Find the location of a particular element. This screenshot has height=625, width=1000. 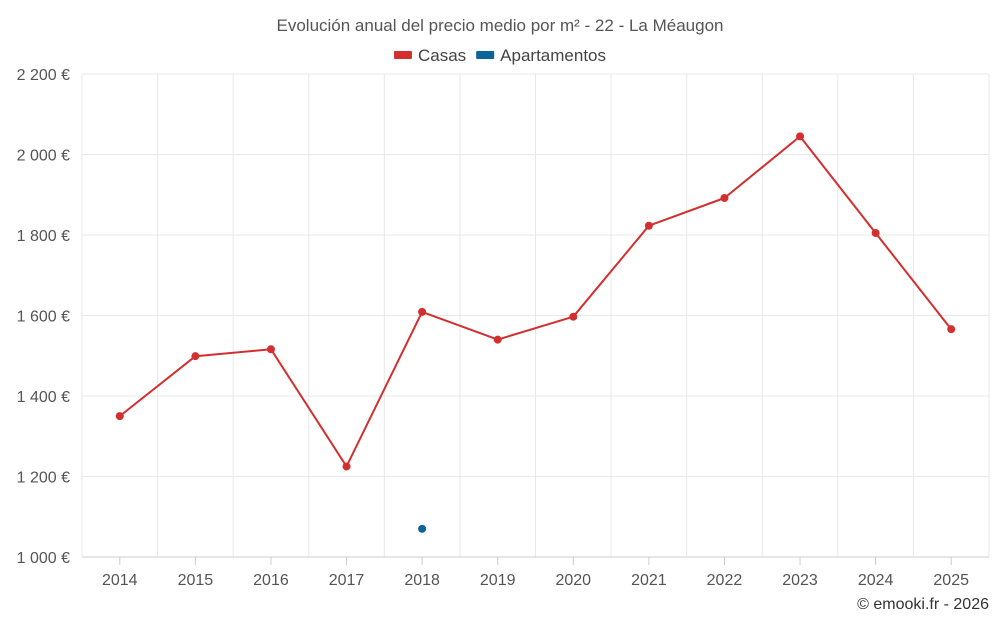

x-tick-label: 2025 is located at coordinates (951, 580).